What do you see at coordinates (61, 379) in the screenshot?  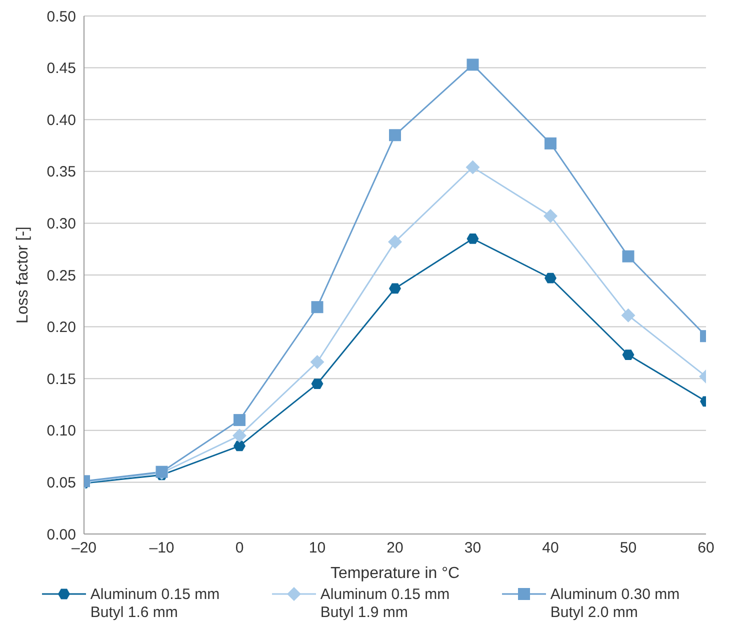 I see `y-tick-label: 0.15` at bounding box center [61, 379].